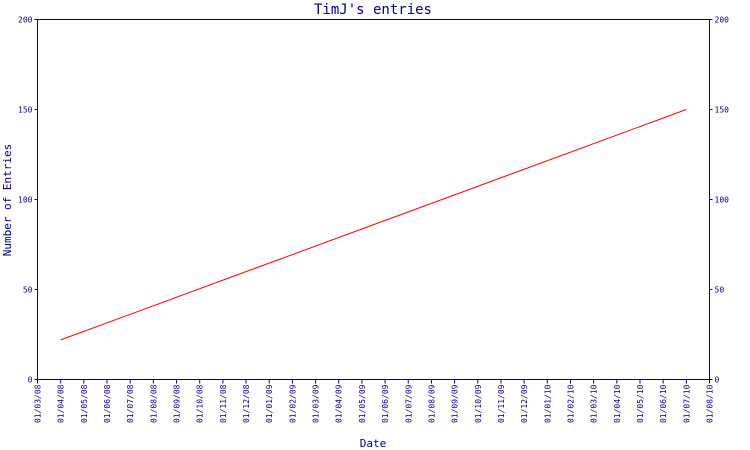  I want to click on x-tick-label: 01/06/08, so click(107, 403).